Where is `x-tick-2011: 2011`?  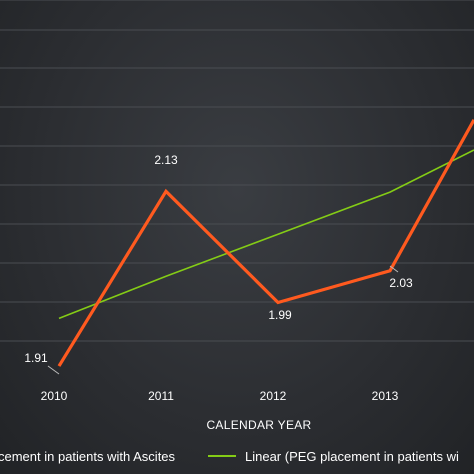
x-tick-2011: 2011 is located at coordinates (161, 396).